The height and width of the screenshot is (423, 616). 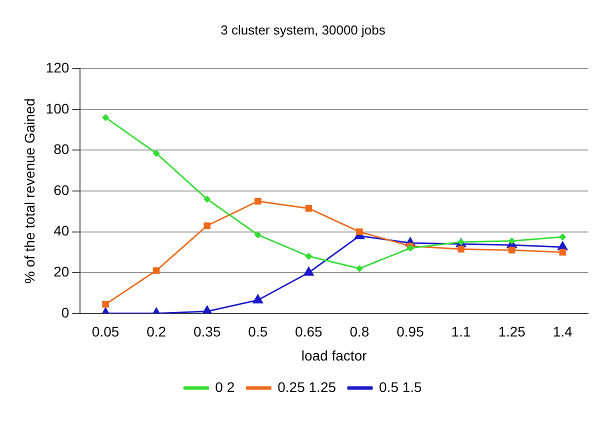 I want to click on x-tick-label: 0.5, so click(x=258, y=332).